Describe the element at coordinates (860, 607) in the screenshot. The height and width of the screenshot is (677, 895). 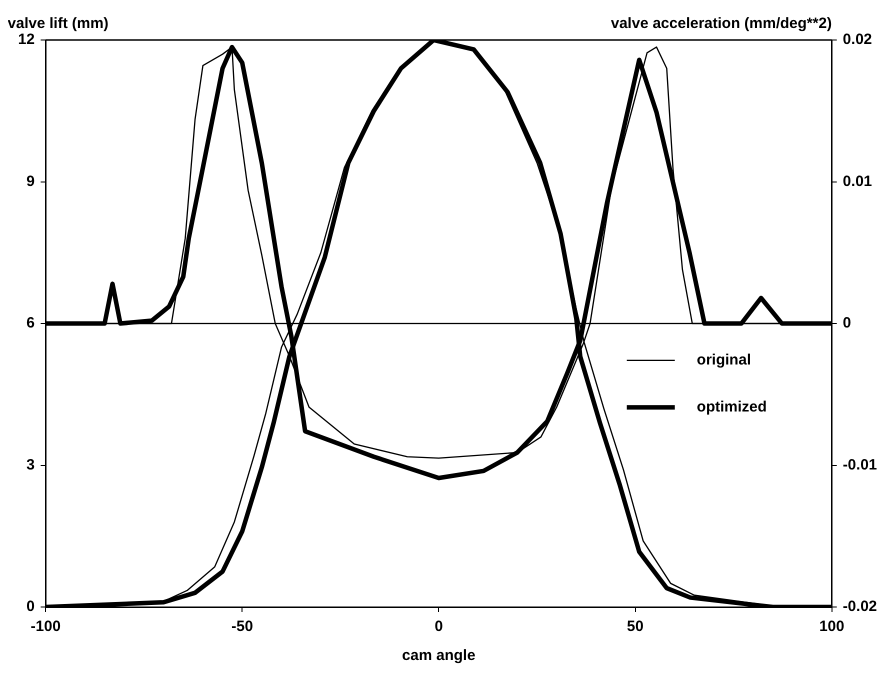
I see `y2-tick-label: -0.02` at that location.